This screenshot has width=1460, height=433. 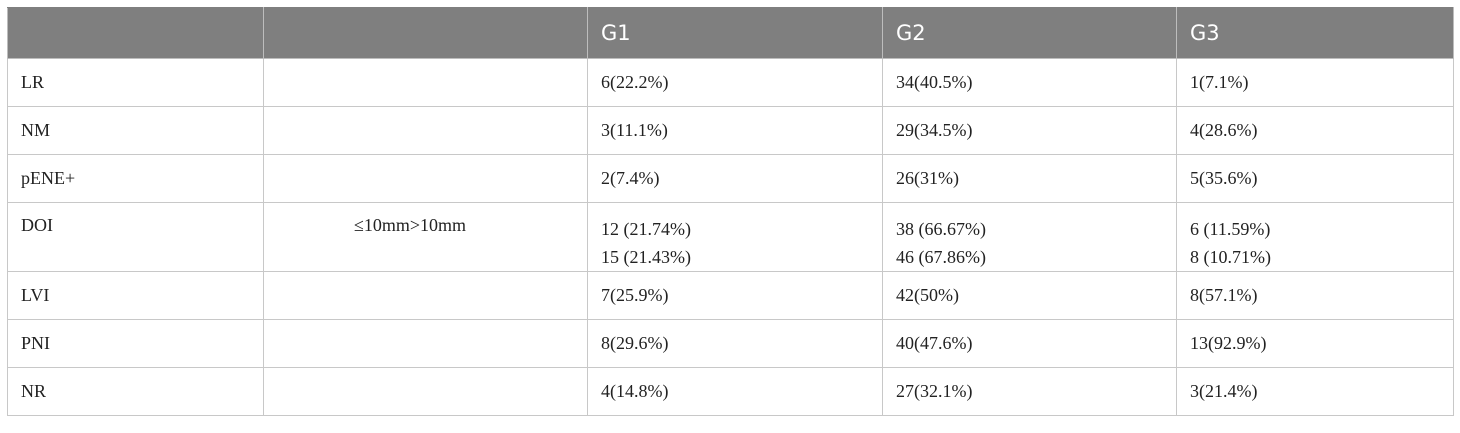 What do you see at coordinates (135, 295) in the screenshot?
I see `row-label: LVI` at bounding box center [135, 295].